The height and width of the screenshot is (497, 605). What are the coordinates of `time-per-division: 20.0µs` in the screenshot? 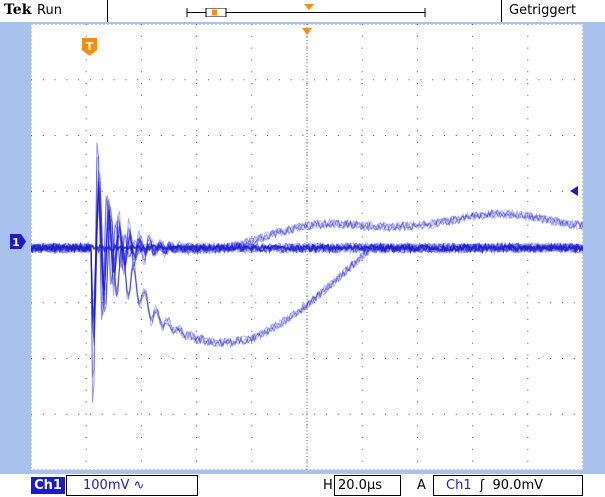 It's located at (367, 485).